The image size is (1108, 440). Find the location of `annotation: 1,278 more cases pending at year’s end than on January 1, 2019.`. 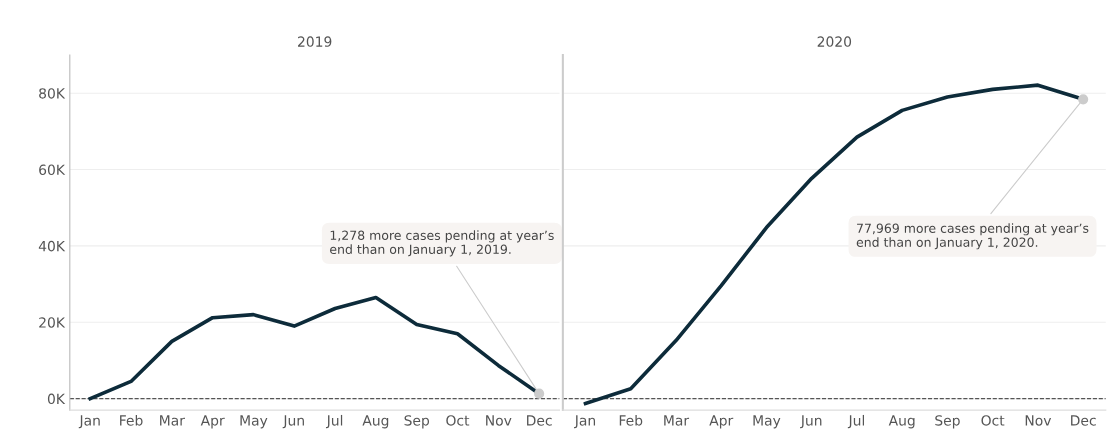

annotation: 1,278 more cases pending at year’s end than on January 1, 2019. is located at coordinates (442, 243).